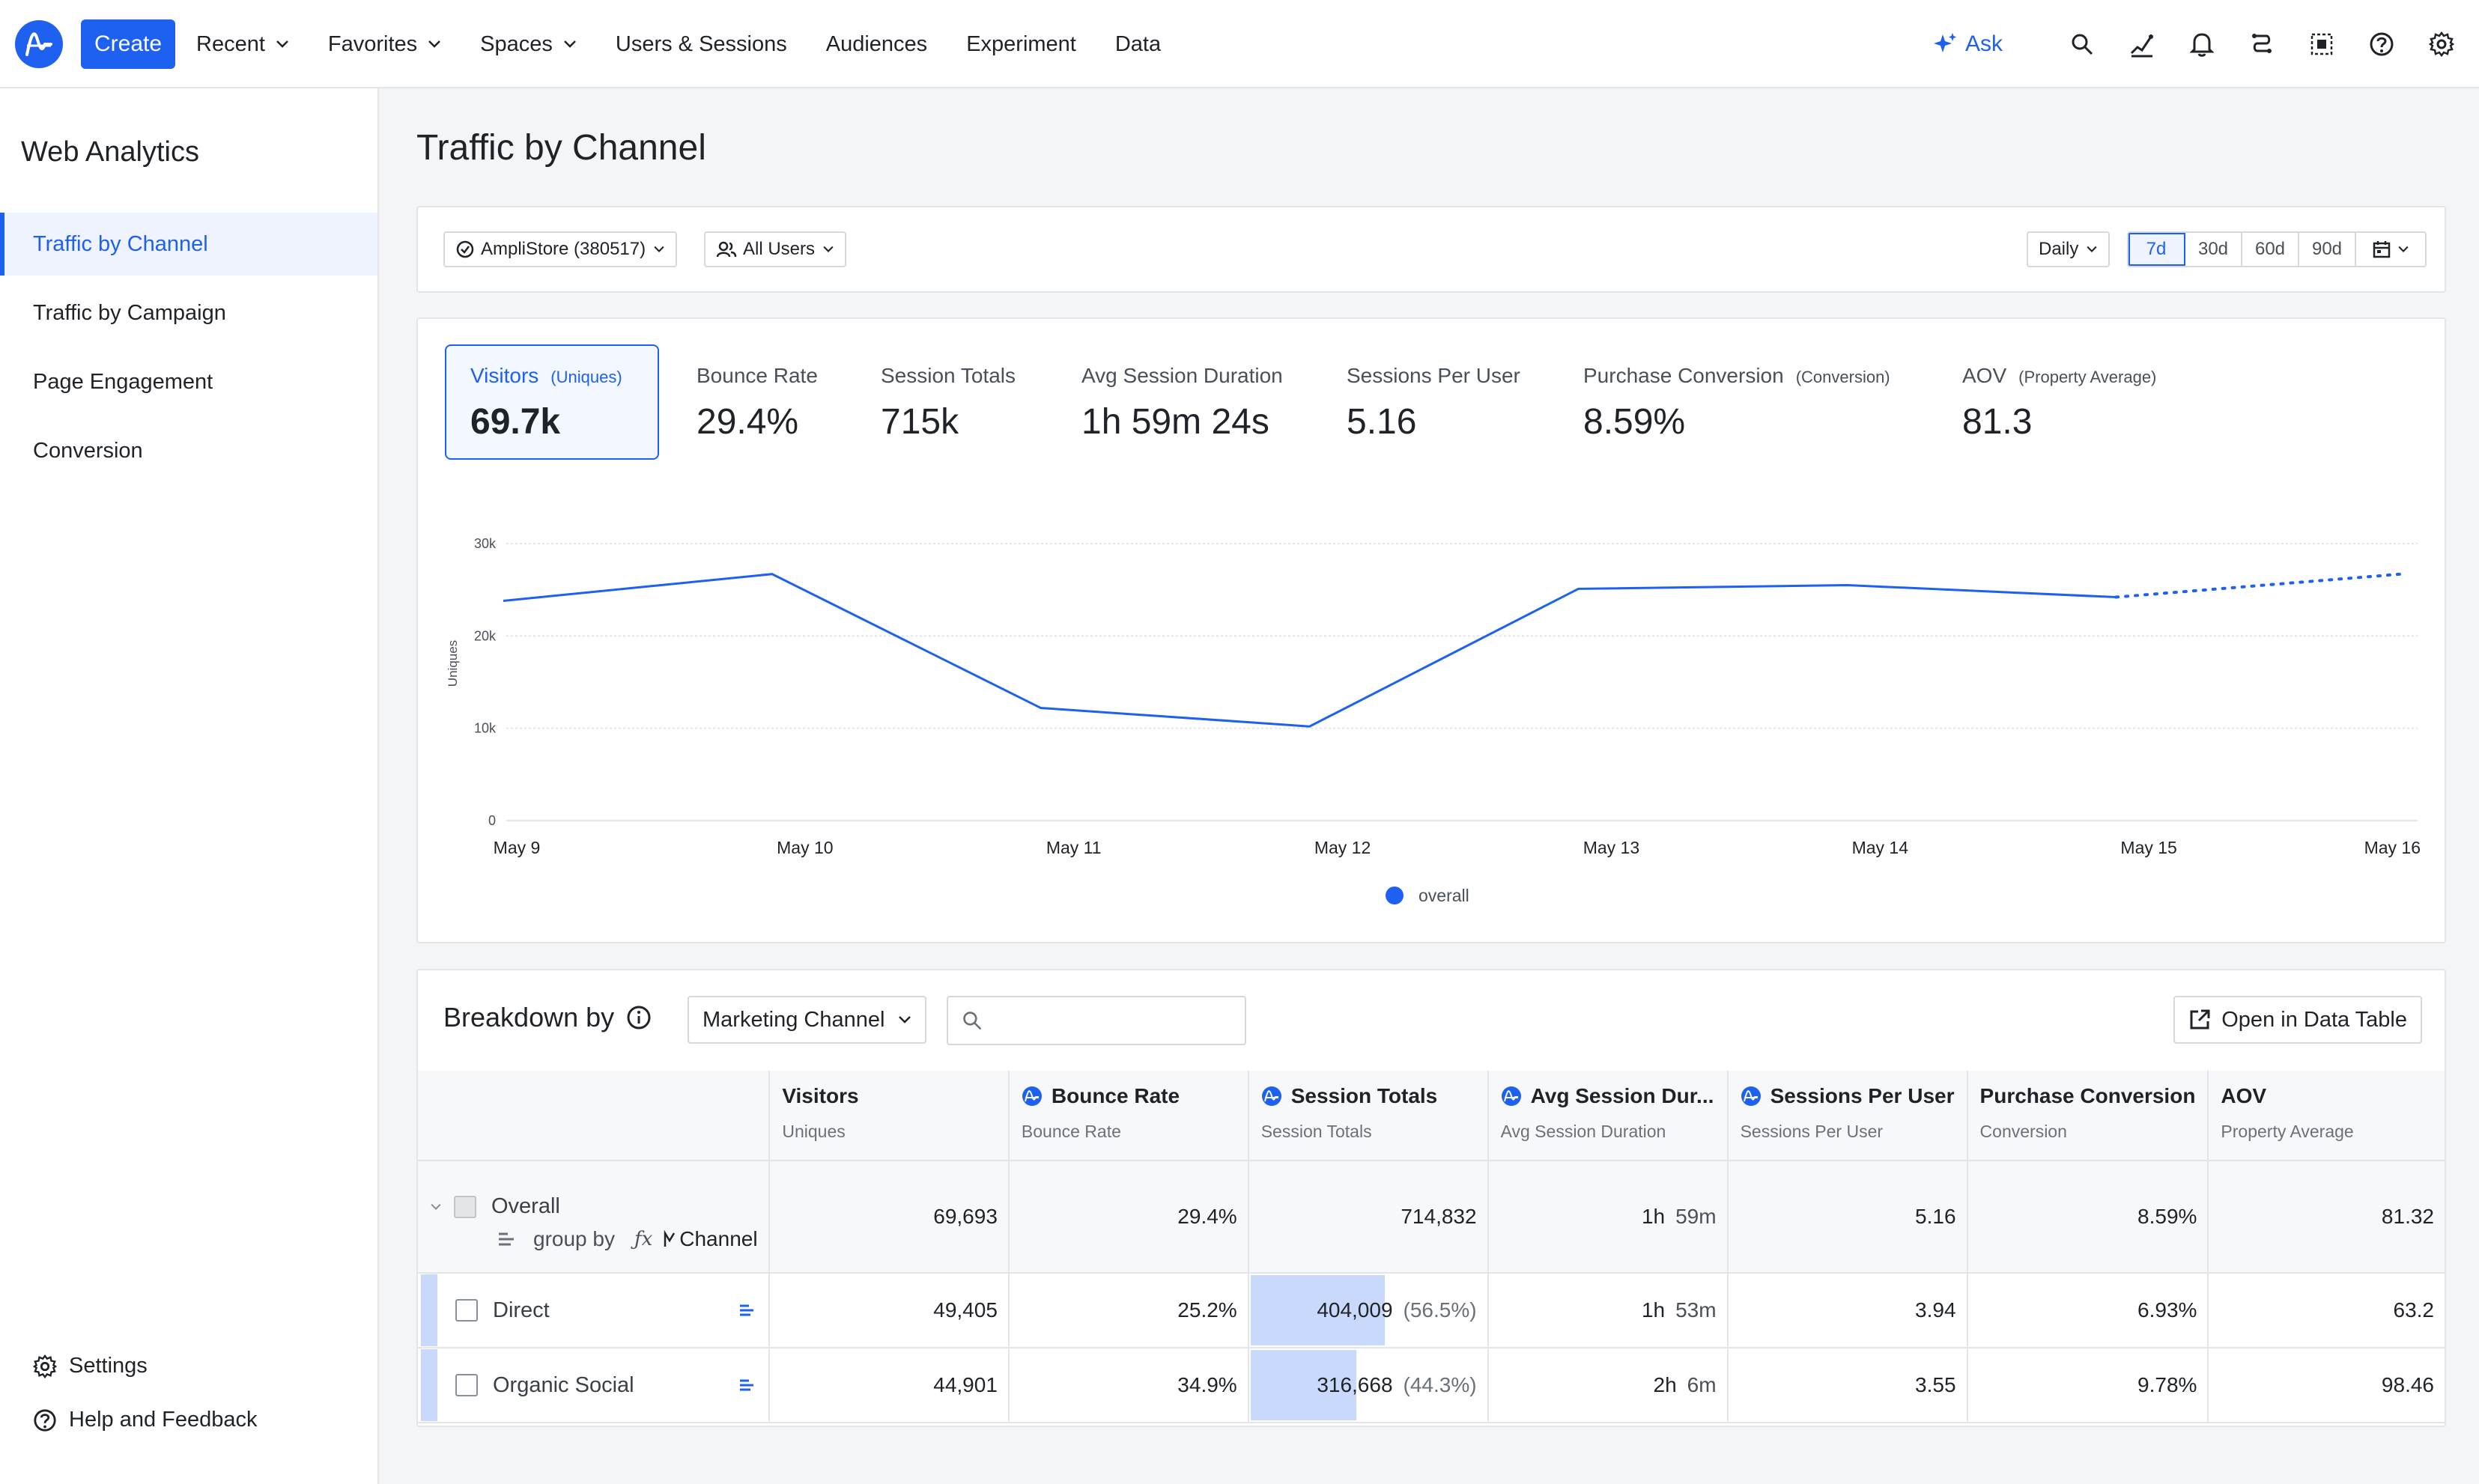 The height and width of the screenshot is (1484, 2479). I want to click on metric-label: Bounce Rate, so click(757, 375).